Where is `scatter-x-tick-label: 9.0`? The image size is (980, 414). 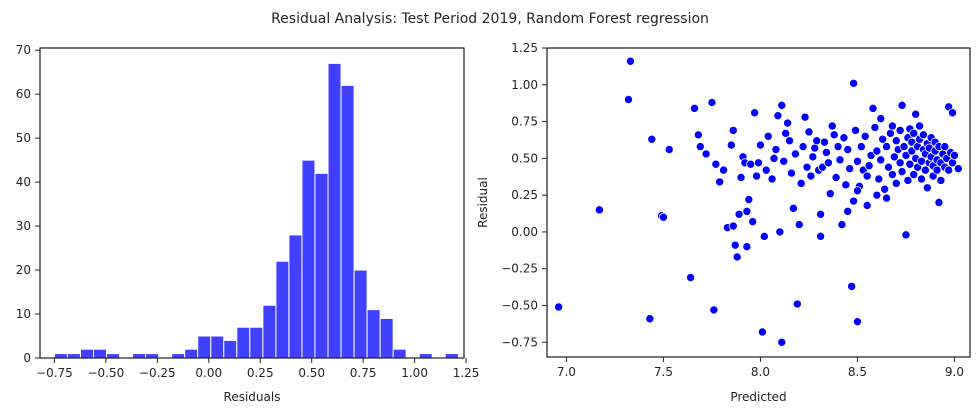
scatter-x-tick-label: 9.0 is located at coordinates (954, 372).